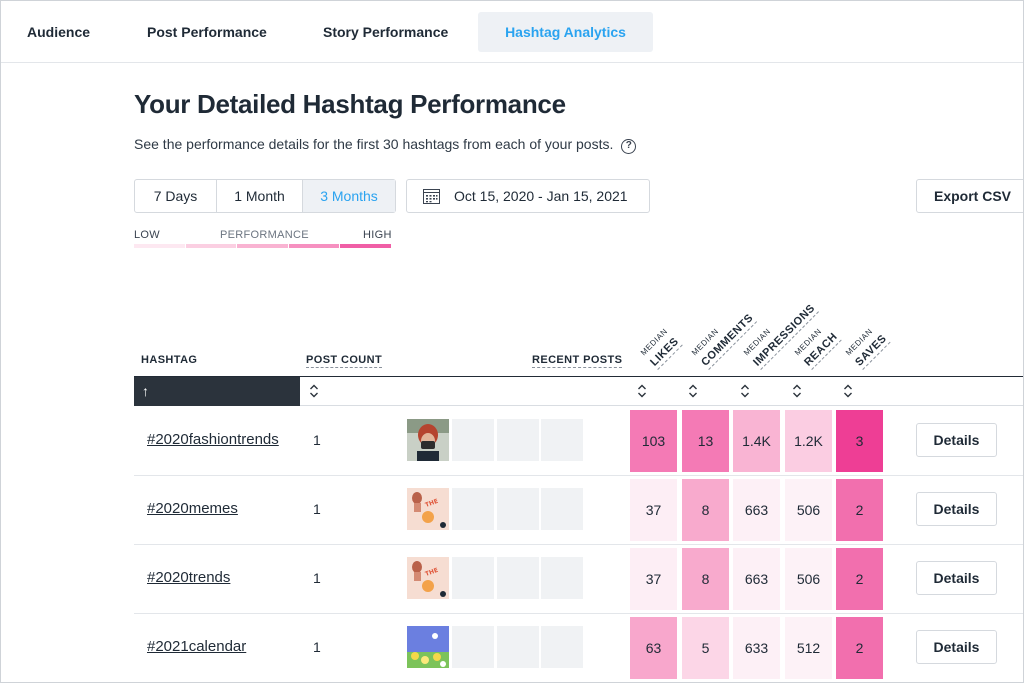 This screenshot has height=683, width=1024. Describe the element at coordinates (661, 348) in the screenshot. I see `column-header-median-likes: MEDIAN LIKES` at that location.